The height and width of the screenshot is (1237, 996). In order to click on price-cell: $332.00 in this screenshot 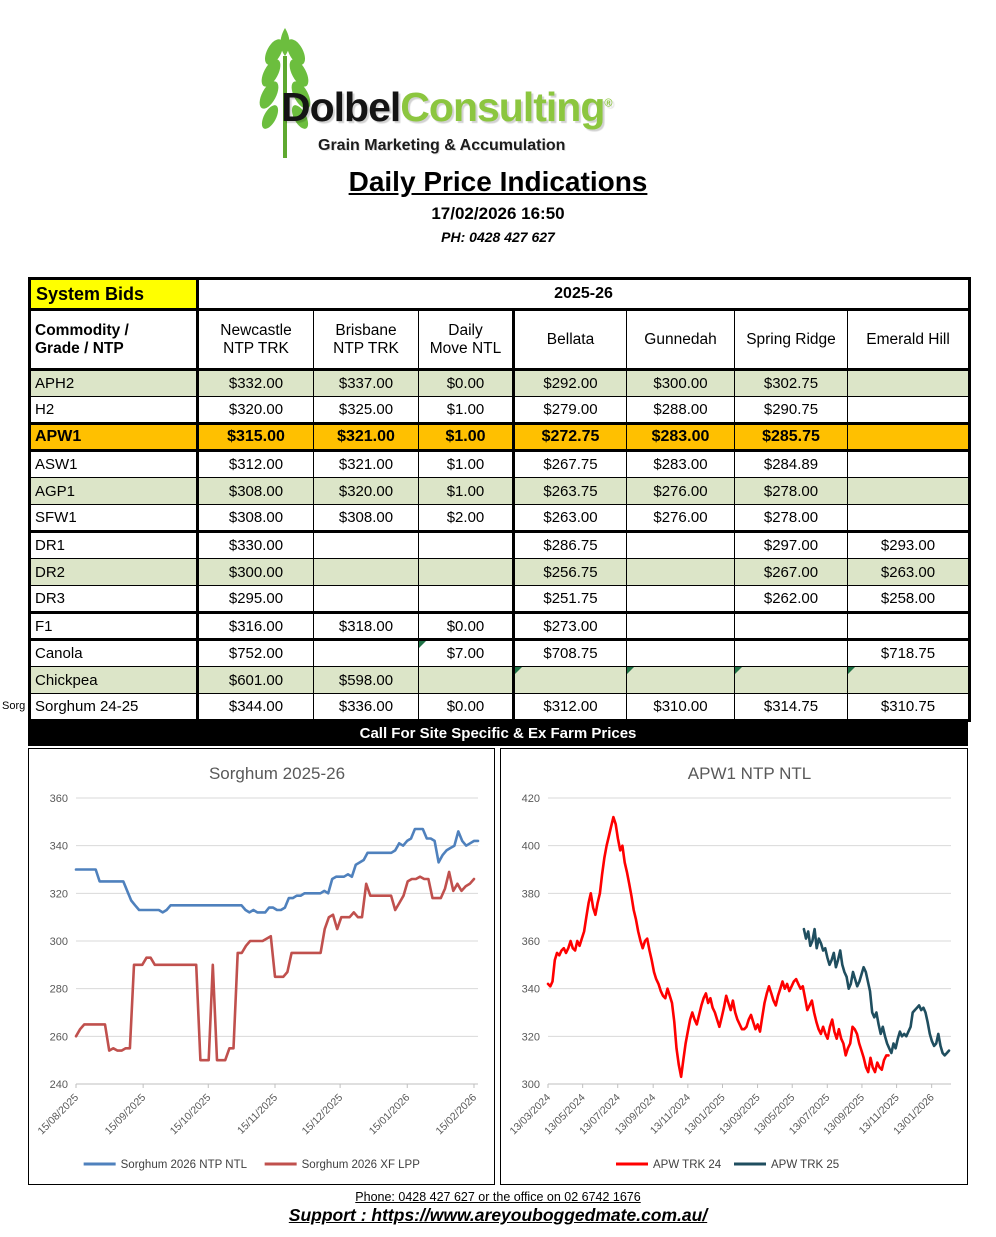, I will do `click(255, 383)`.